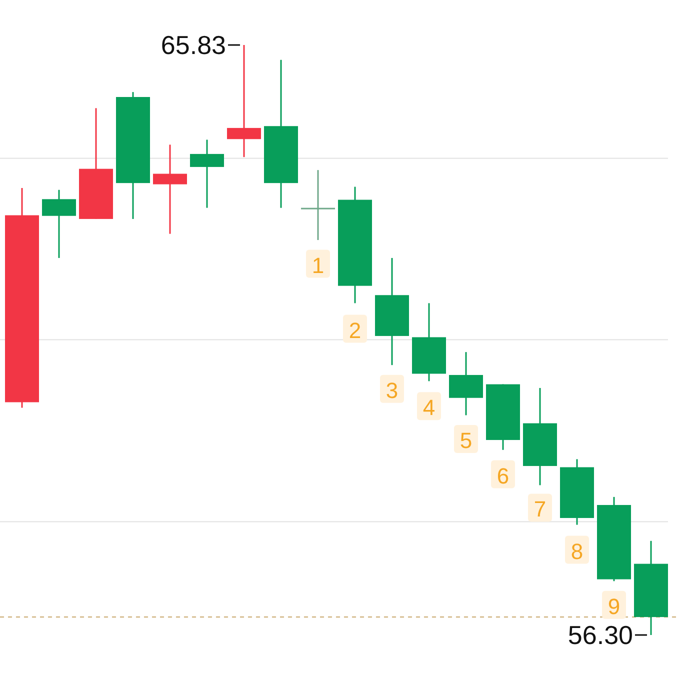 The image size is (680, 678). Describe the element at coordinates (600, 635) in the screenshot. I see `annotation: 56.30` at that location.